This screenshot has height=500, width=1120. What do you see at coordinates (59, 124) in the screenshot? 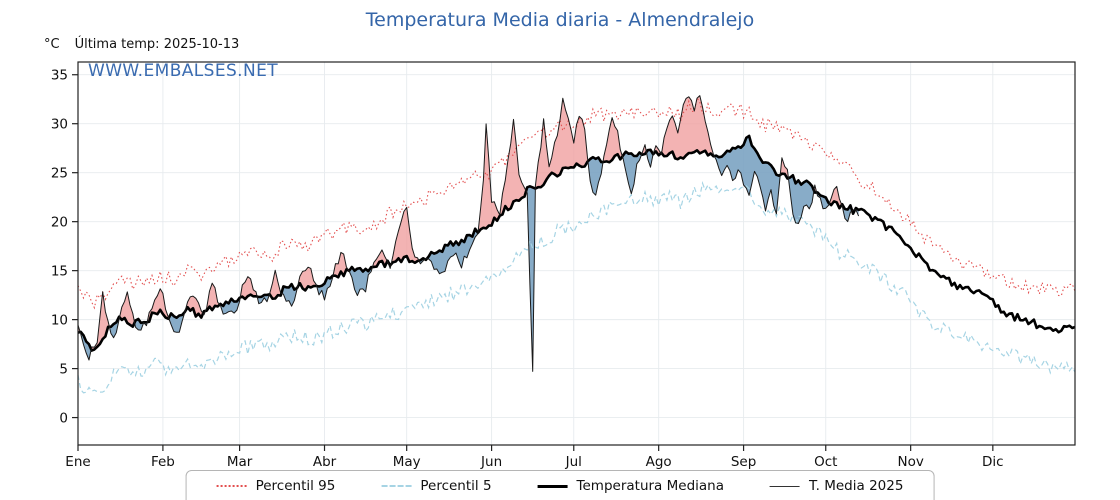
I see `svg-text: 30` at bounding box center [59, 124].